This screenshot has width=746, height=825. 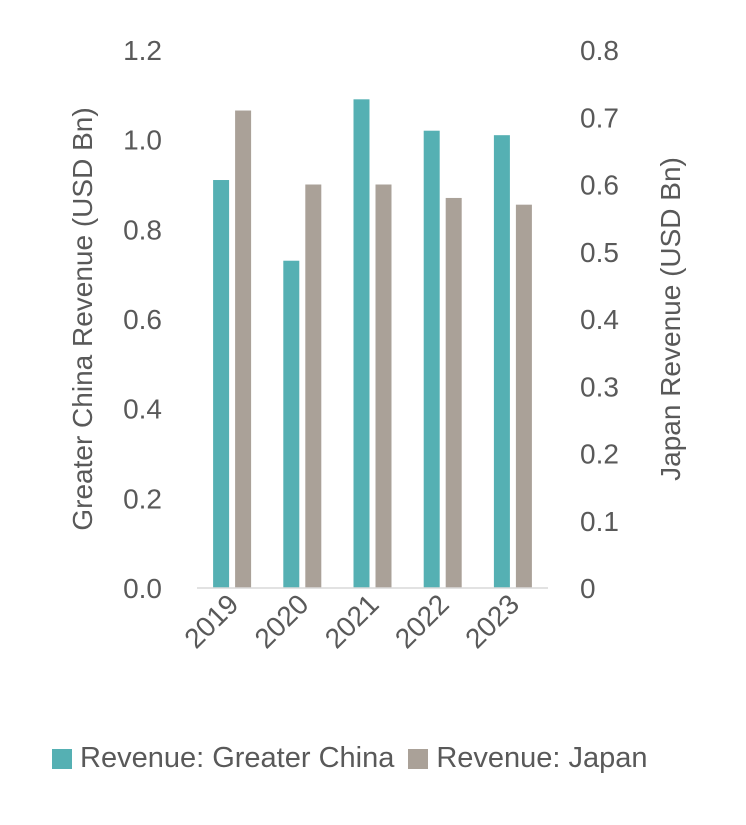 I want to click on x-axis-ticks: 2019 2020 2021 2022 2023, so click(x=351, y=621).